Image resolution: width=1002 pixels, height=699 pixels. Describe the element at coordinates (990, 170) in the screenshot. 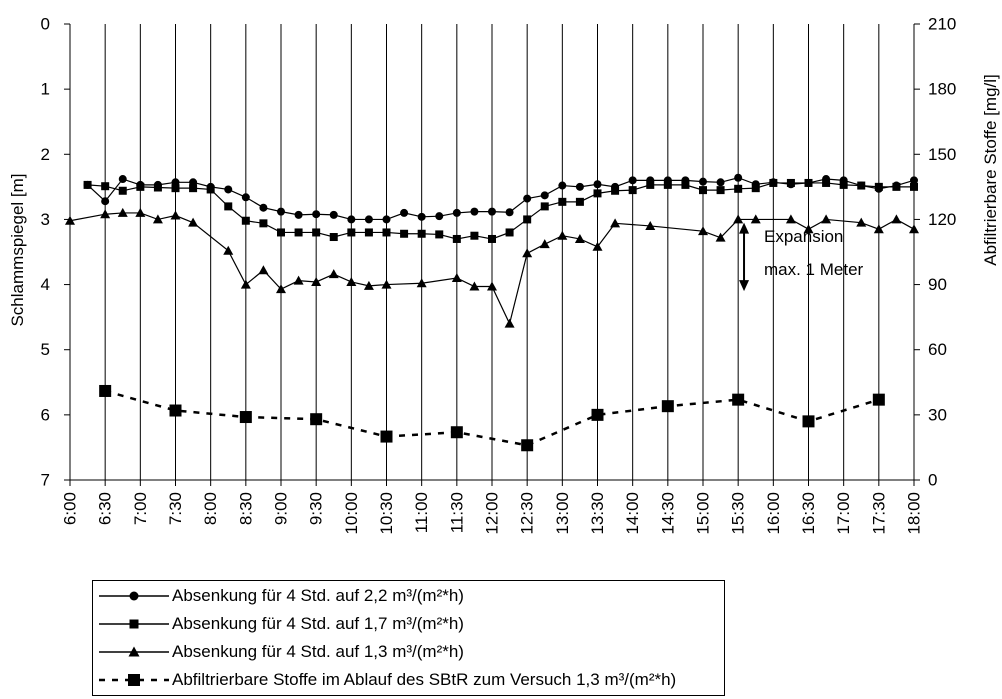

I see `y-axis-right-title: Abfiltrierbare Stoffe [mg/l]` at that location.